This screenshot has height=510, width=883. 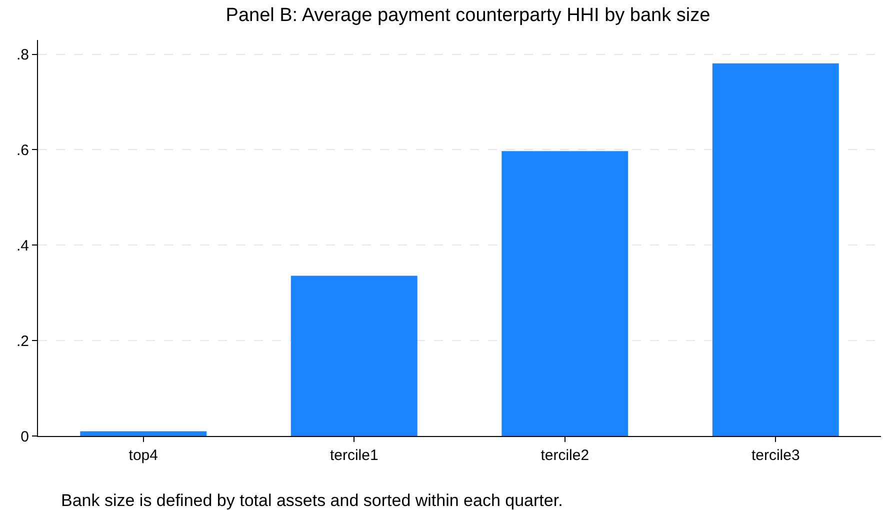 What do you see at coordinates (775, 455) in the screenshot?
I see `x-tick-label: tercile3` at bounding box center [775, 455].